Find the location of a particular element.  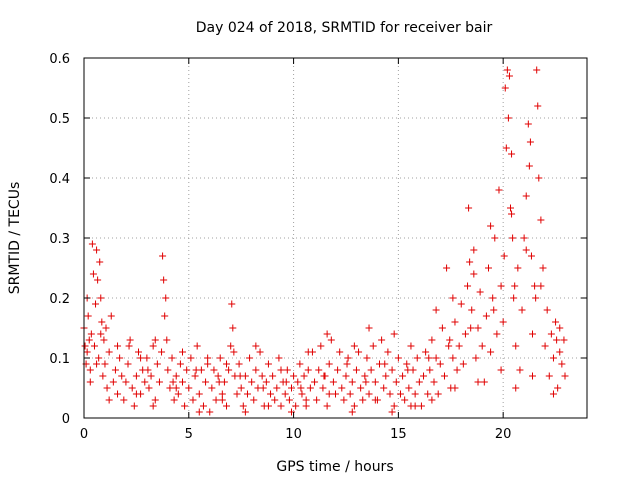

x-axis-label: GPS time / hours is located at coordinates (334, 467).